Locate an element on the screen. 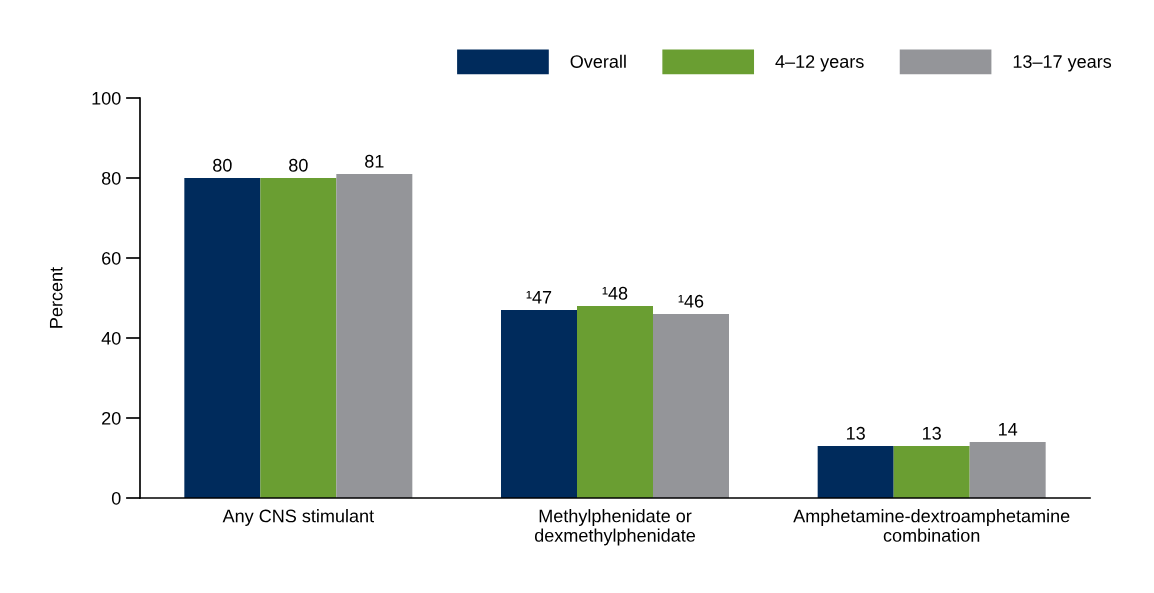 Image resolution: width=1154 pixels, height=593 pixels. data-label: ¹46 is located at coordinates (691, 301).